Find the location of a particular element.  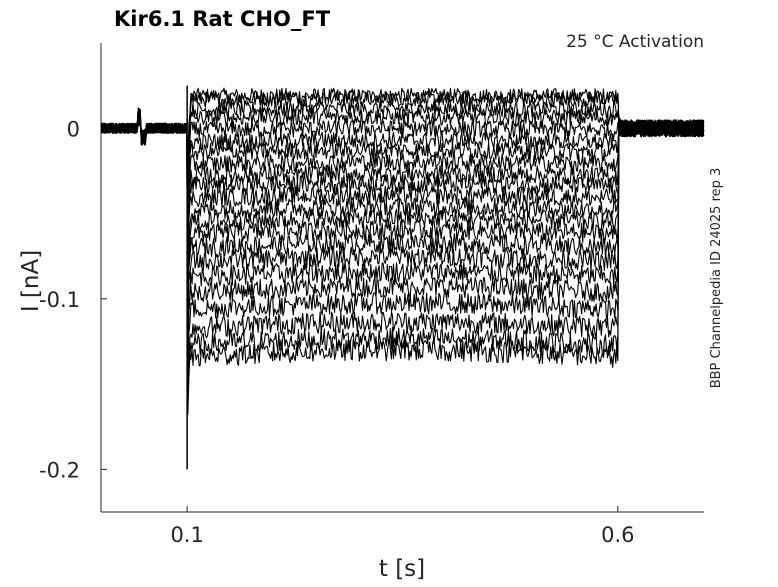

y-axis-label: I [nA] is located at coordinates (31, 281).